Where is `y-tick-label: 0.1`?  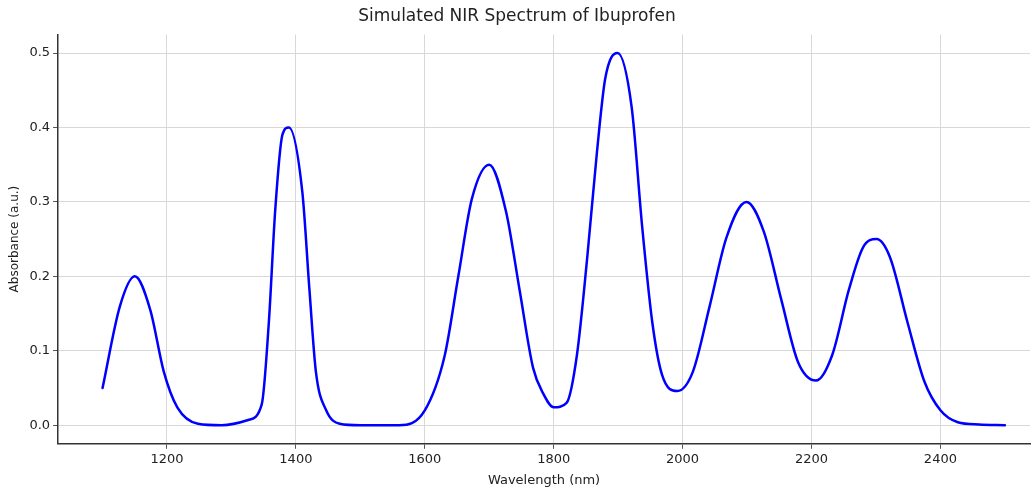 y-tick-label: 0.1 is located at coordinates (40, 350).